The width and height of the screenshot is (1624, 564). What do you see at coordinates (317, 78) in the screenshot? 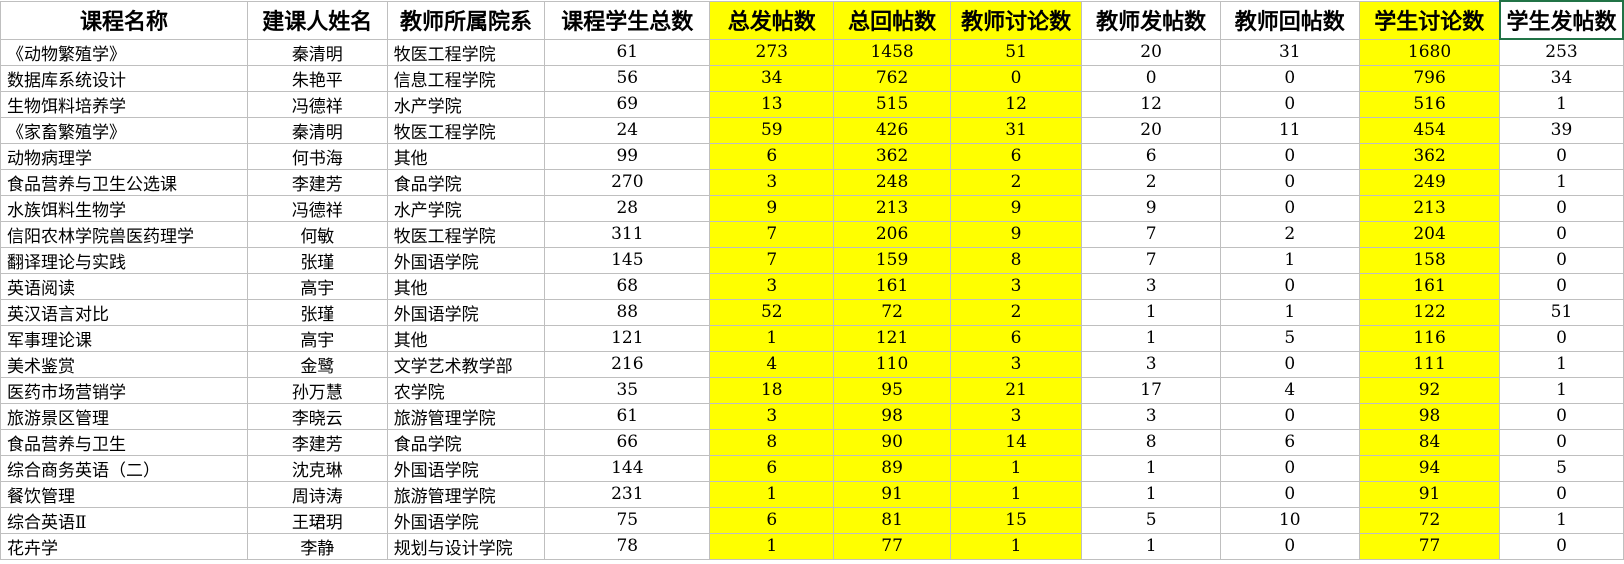
I see `creator-name-cell: 朱艳平` at bounding box center [317, 78].